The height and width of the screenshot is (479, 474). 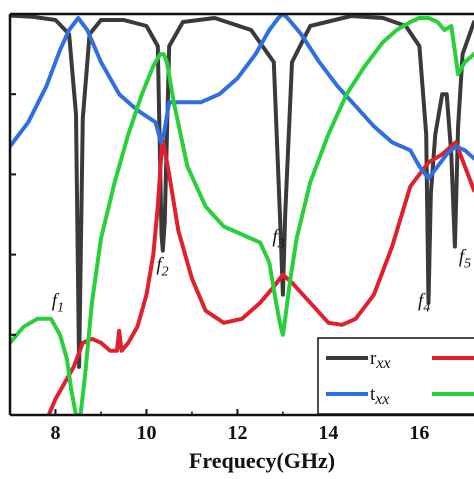 What do you see at coordinates (237, 433) in the screenshot?
I see `x-tick-label-2: 12` at bounding box center [237, 433].